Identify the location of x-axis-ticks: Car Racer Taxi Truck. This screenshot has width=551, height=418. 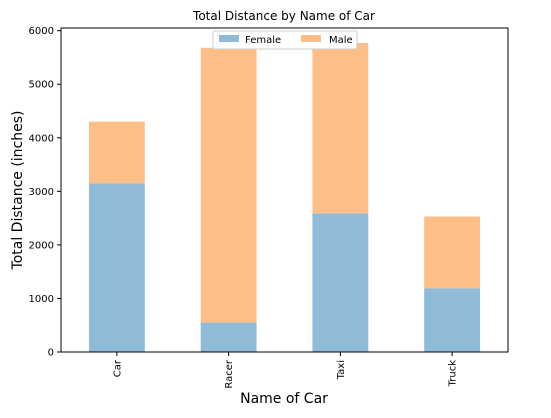
(285, 370).